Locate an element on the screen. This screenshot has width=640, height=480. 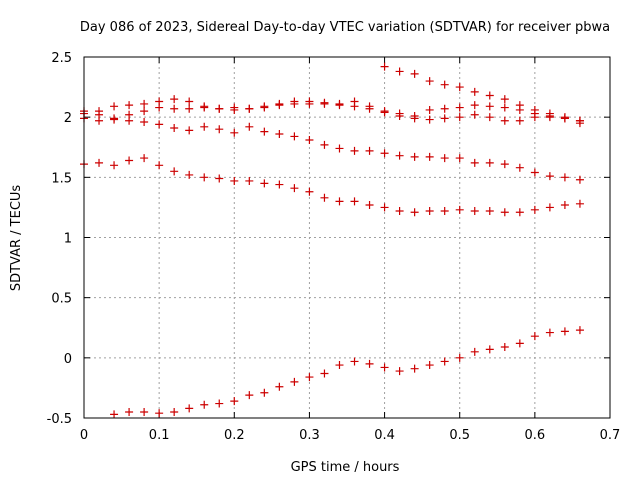
series-series-c is located at coordinates (332, 145).